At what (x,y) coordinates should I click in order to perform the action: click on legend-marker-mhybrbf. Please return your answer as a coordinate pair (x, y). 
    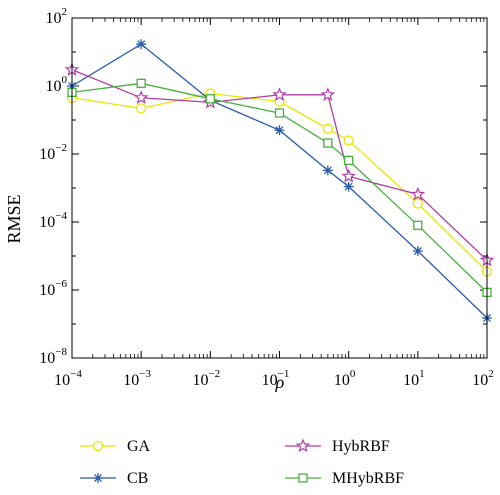
    Looking at the image, I should click on (303, 478).